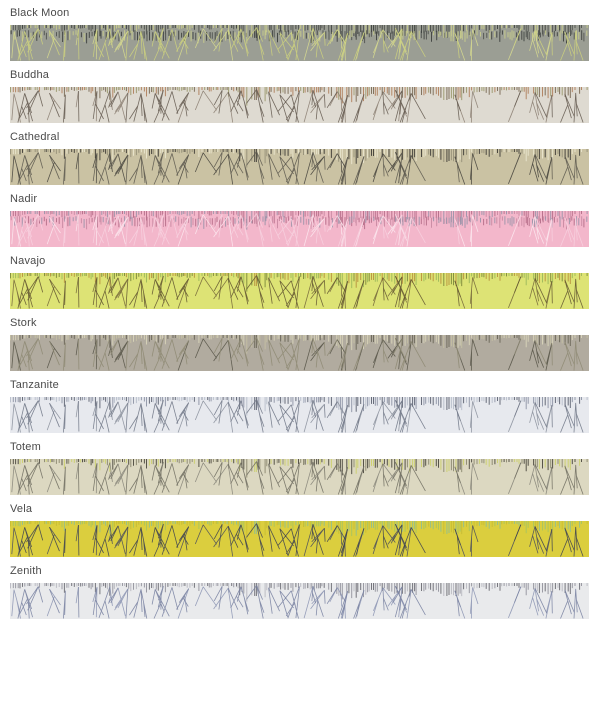 This screenshot has height=725, width=600. Describe the element at coordinates (24, 199) in the screenshot. I see `swatch-label: Nadir` at that location.